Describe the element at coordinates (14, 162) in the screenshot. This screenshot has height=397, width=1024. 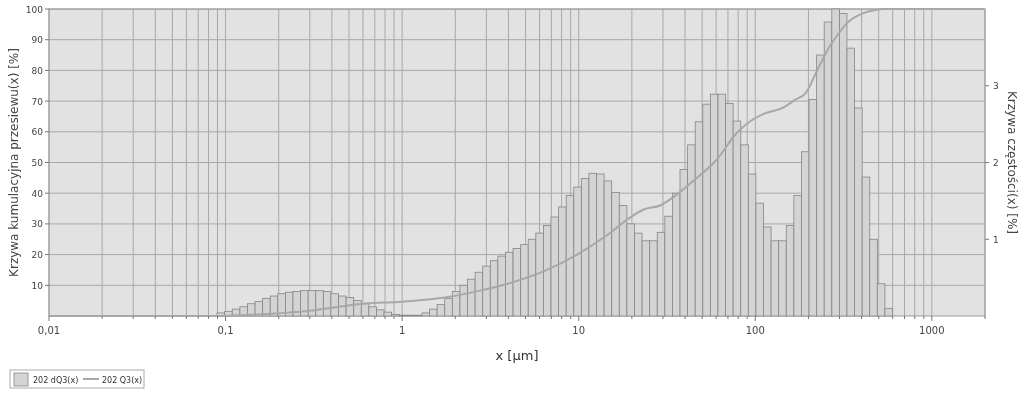
I see `y-axis-title: Krzywa kumulacyjna przesiewu(x) [%]` at that location.